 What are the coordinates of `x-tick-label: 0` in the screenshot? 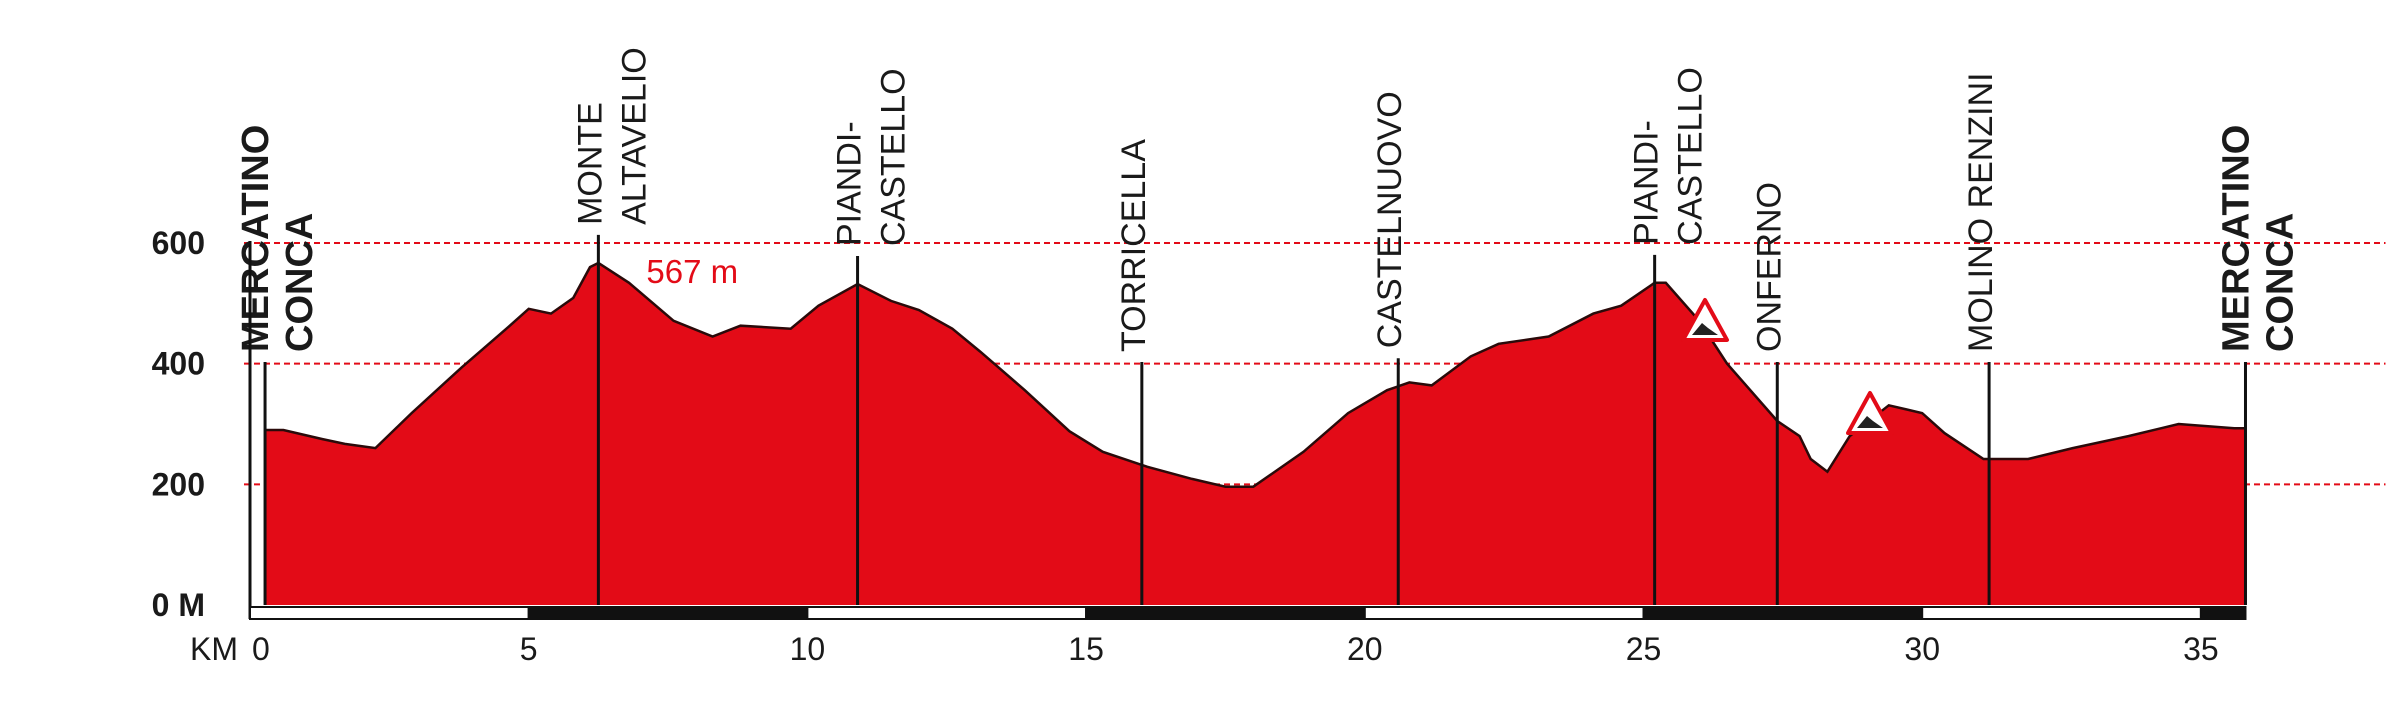 It's located at (261, 649).